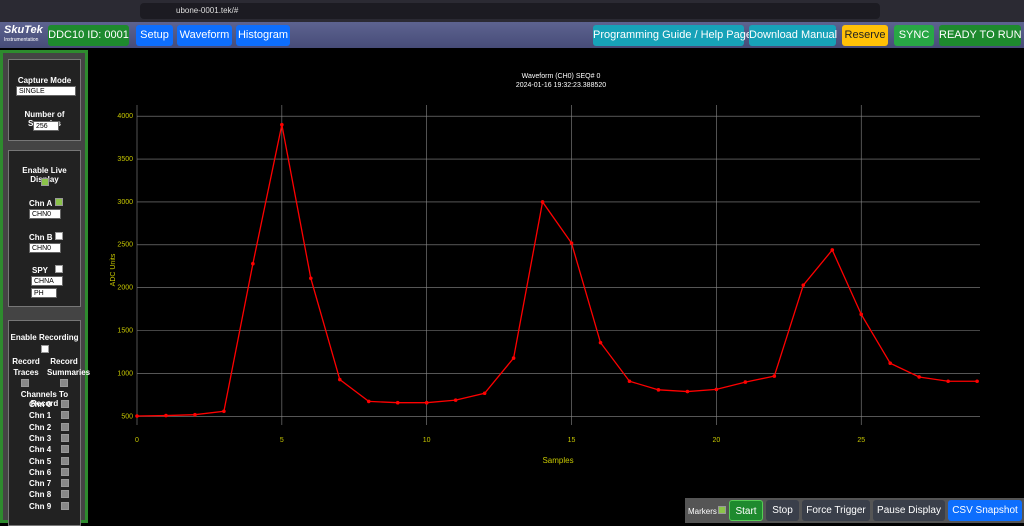  Describe the element at coordinates (40, 472) in the screenshot. I see `channel-label: Chn 6` at that location.